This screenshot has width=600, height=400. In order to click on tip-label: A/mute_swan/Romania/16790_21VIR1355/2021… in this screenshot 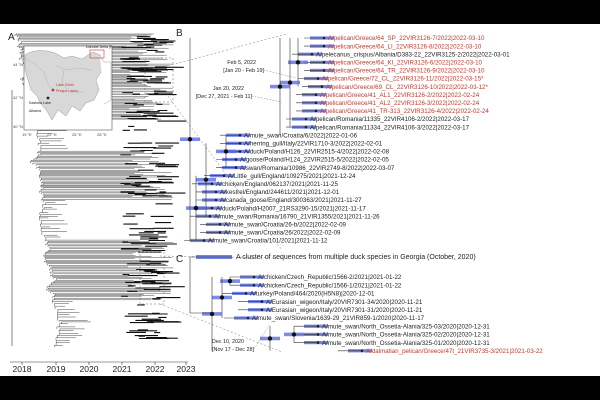, I will do `click(297, 216)`.